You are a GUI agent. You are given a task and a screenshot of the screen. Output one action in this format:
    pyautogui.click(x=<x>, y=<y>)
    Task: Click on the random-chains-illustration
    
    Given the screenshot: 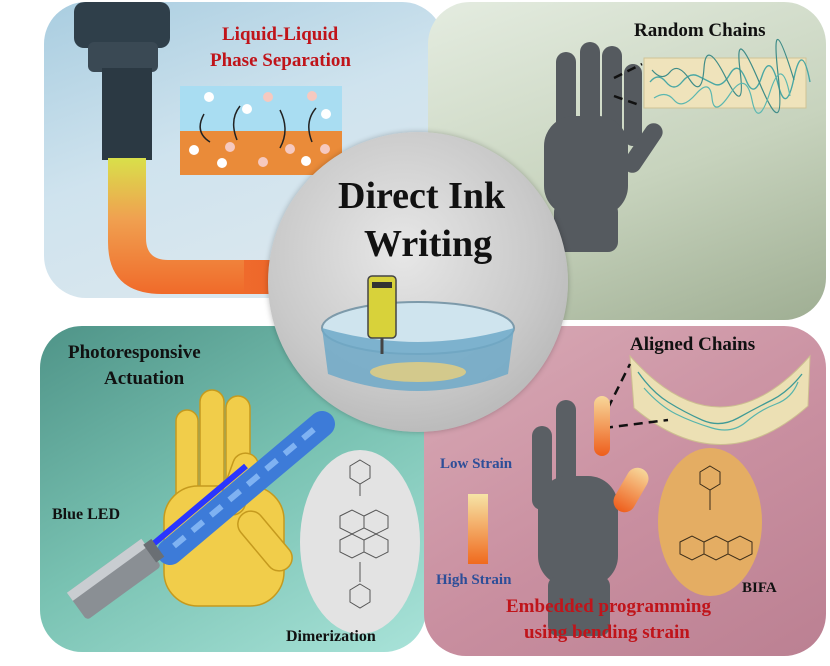 What is the action you would take?
    pyautogui.click(x=677, y=145)
    